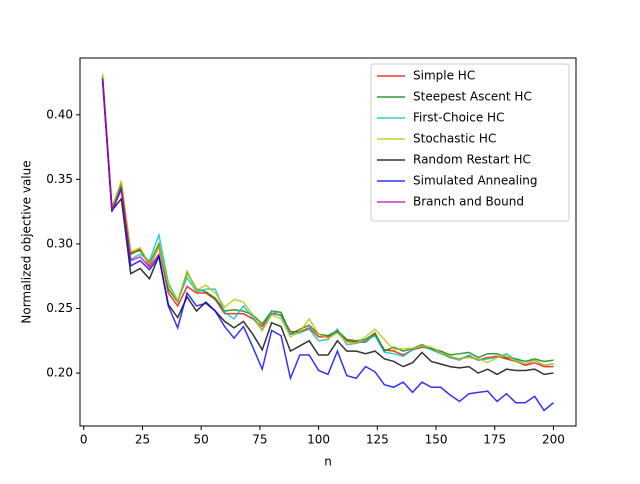 Image resolution: width=640 pixels, height=484 pixels. I want to click on series-line, so click(130, 173).